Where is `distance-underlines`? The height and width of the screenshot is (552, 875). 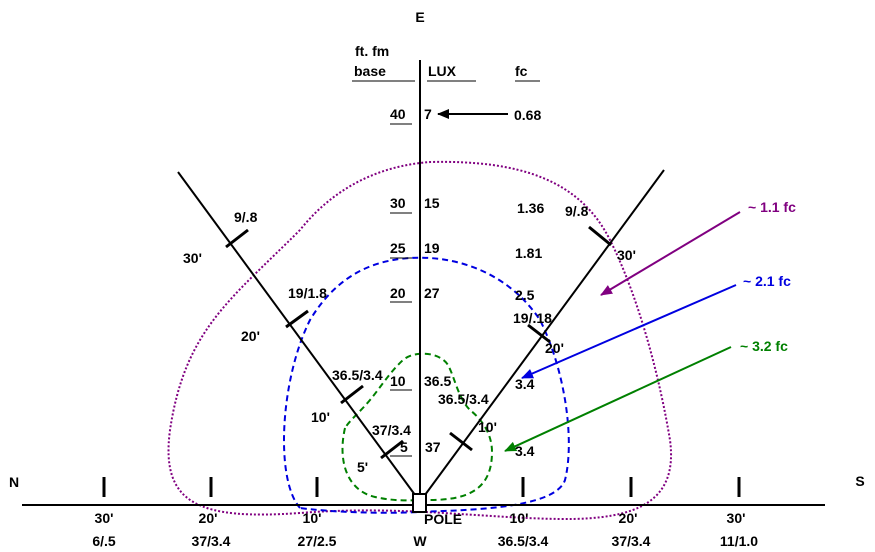
distance-underlines is located at coordinates (401, 290).